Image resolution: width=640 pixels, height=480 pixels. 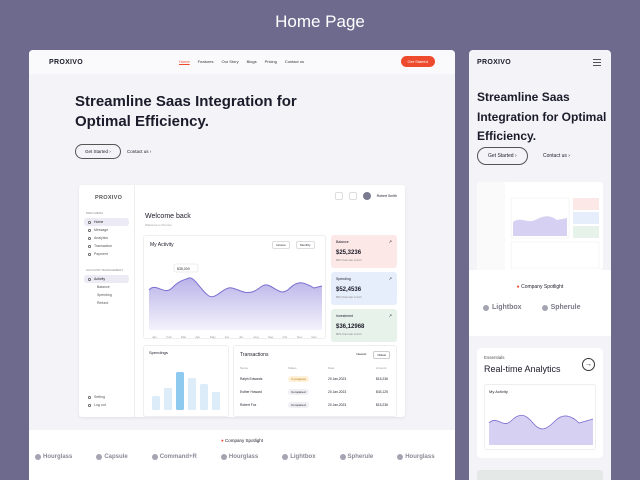 I want to click on mobile-get-started-button: Get Started ›, so click(x=502, y=156).